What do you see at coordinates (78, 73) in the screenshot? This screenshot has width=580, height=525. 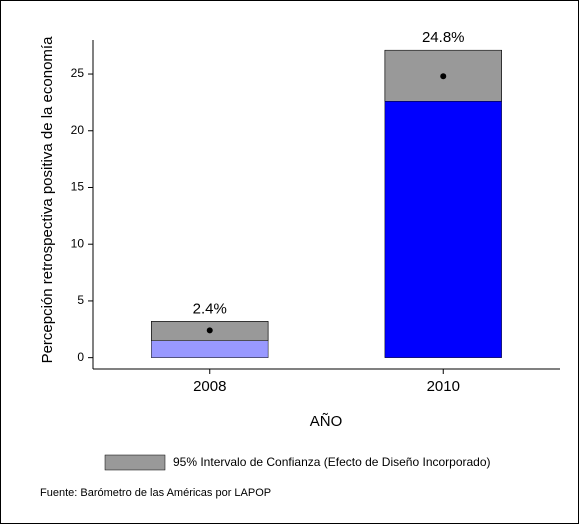 I see `y-tick-label: 25` at bounding box center [78, 73].